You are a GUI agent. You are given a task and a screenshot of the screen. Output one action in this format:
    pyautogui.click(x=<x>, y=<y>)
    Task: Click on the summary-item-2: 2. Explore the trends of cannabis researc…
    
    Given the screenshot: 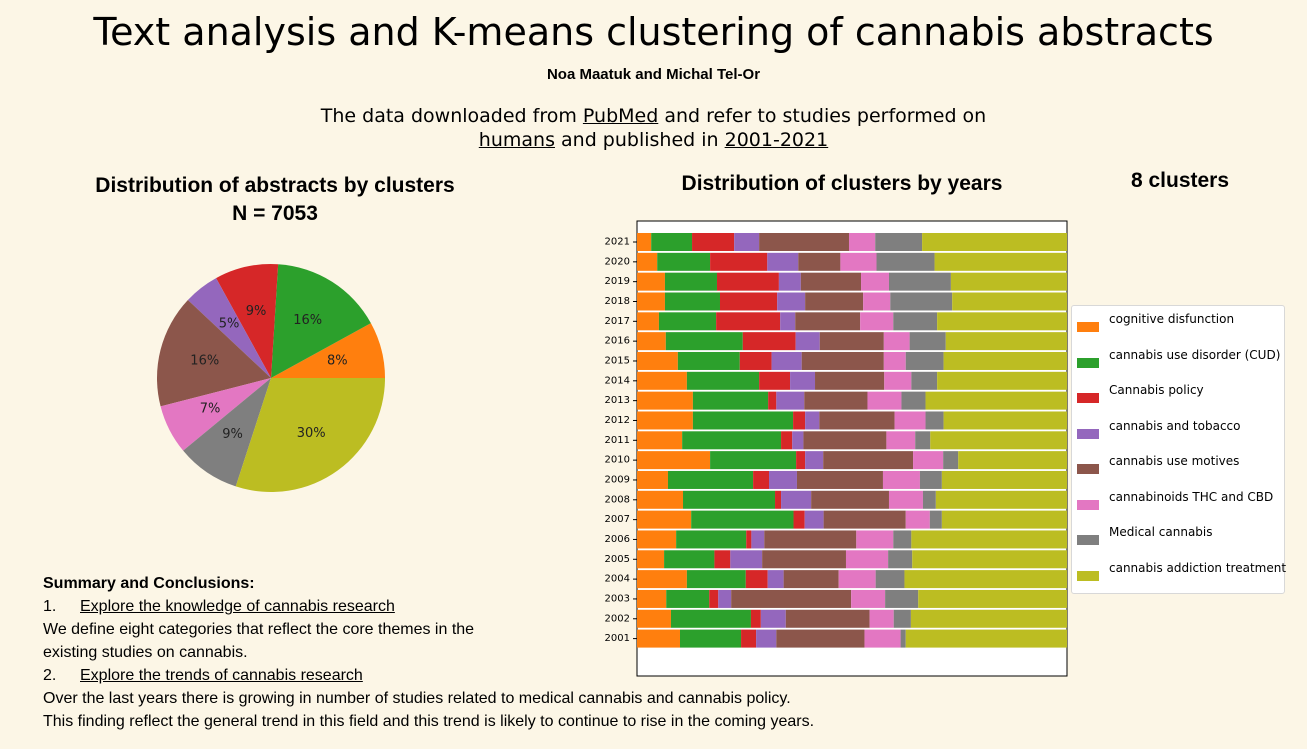 What is the action you would take?
    pyautogui.click(x=643, y=675)
    